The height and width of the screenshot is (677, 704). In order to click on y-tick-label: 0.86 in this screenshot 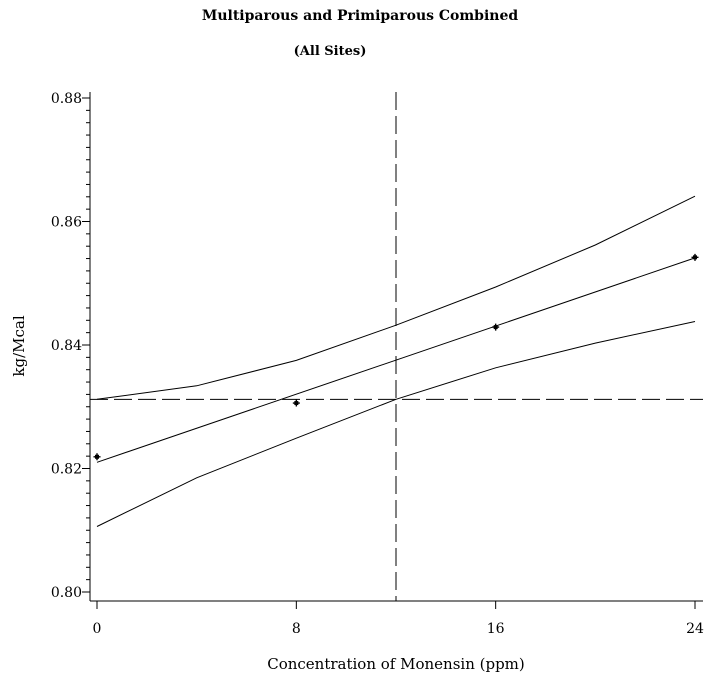, I will do `click(66, 223)`.